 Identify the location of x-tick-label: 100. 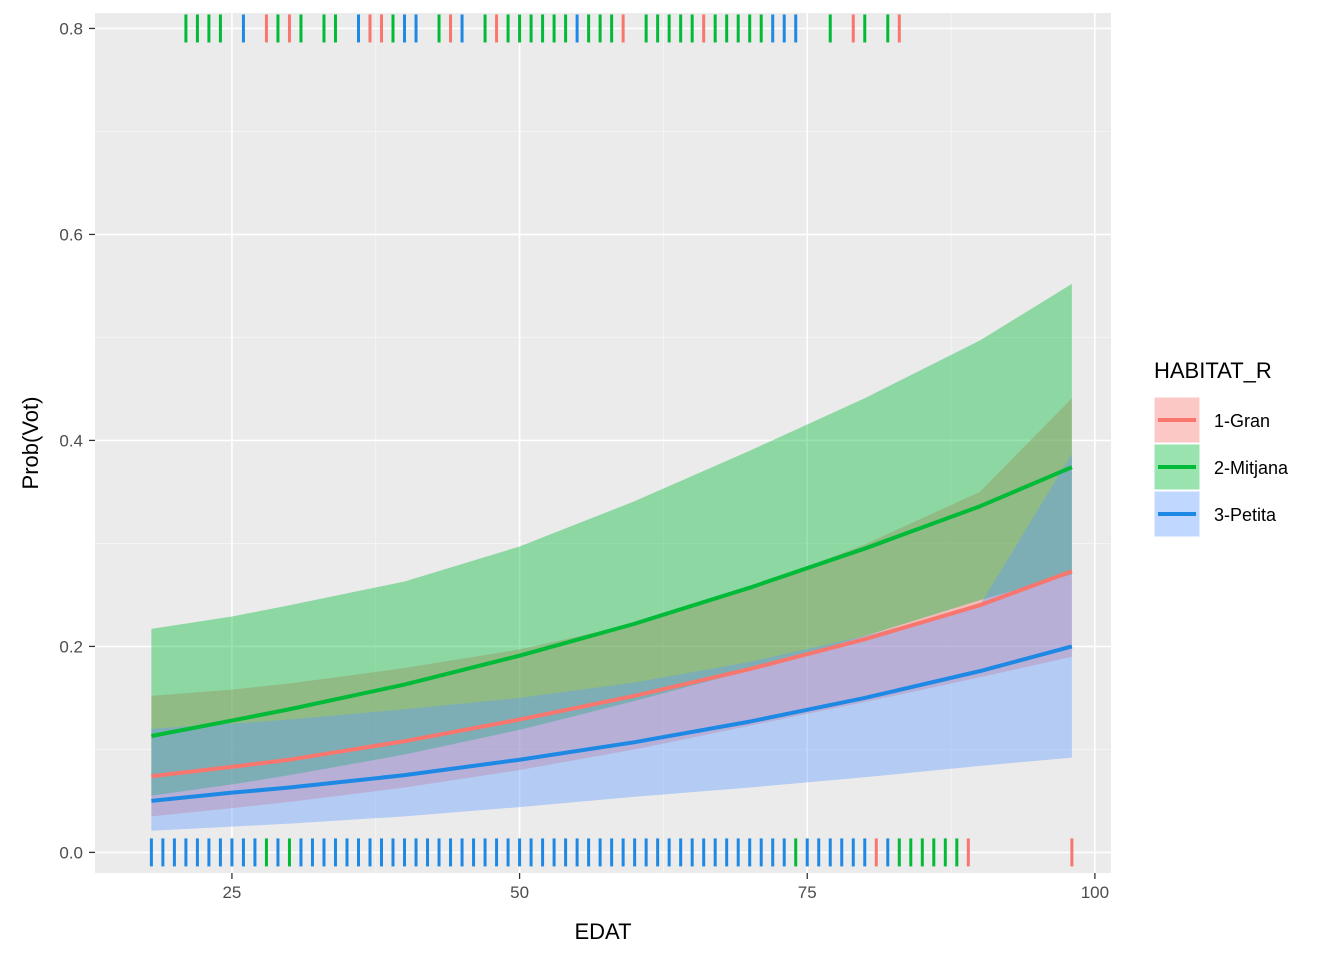
(1095, 892).